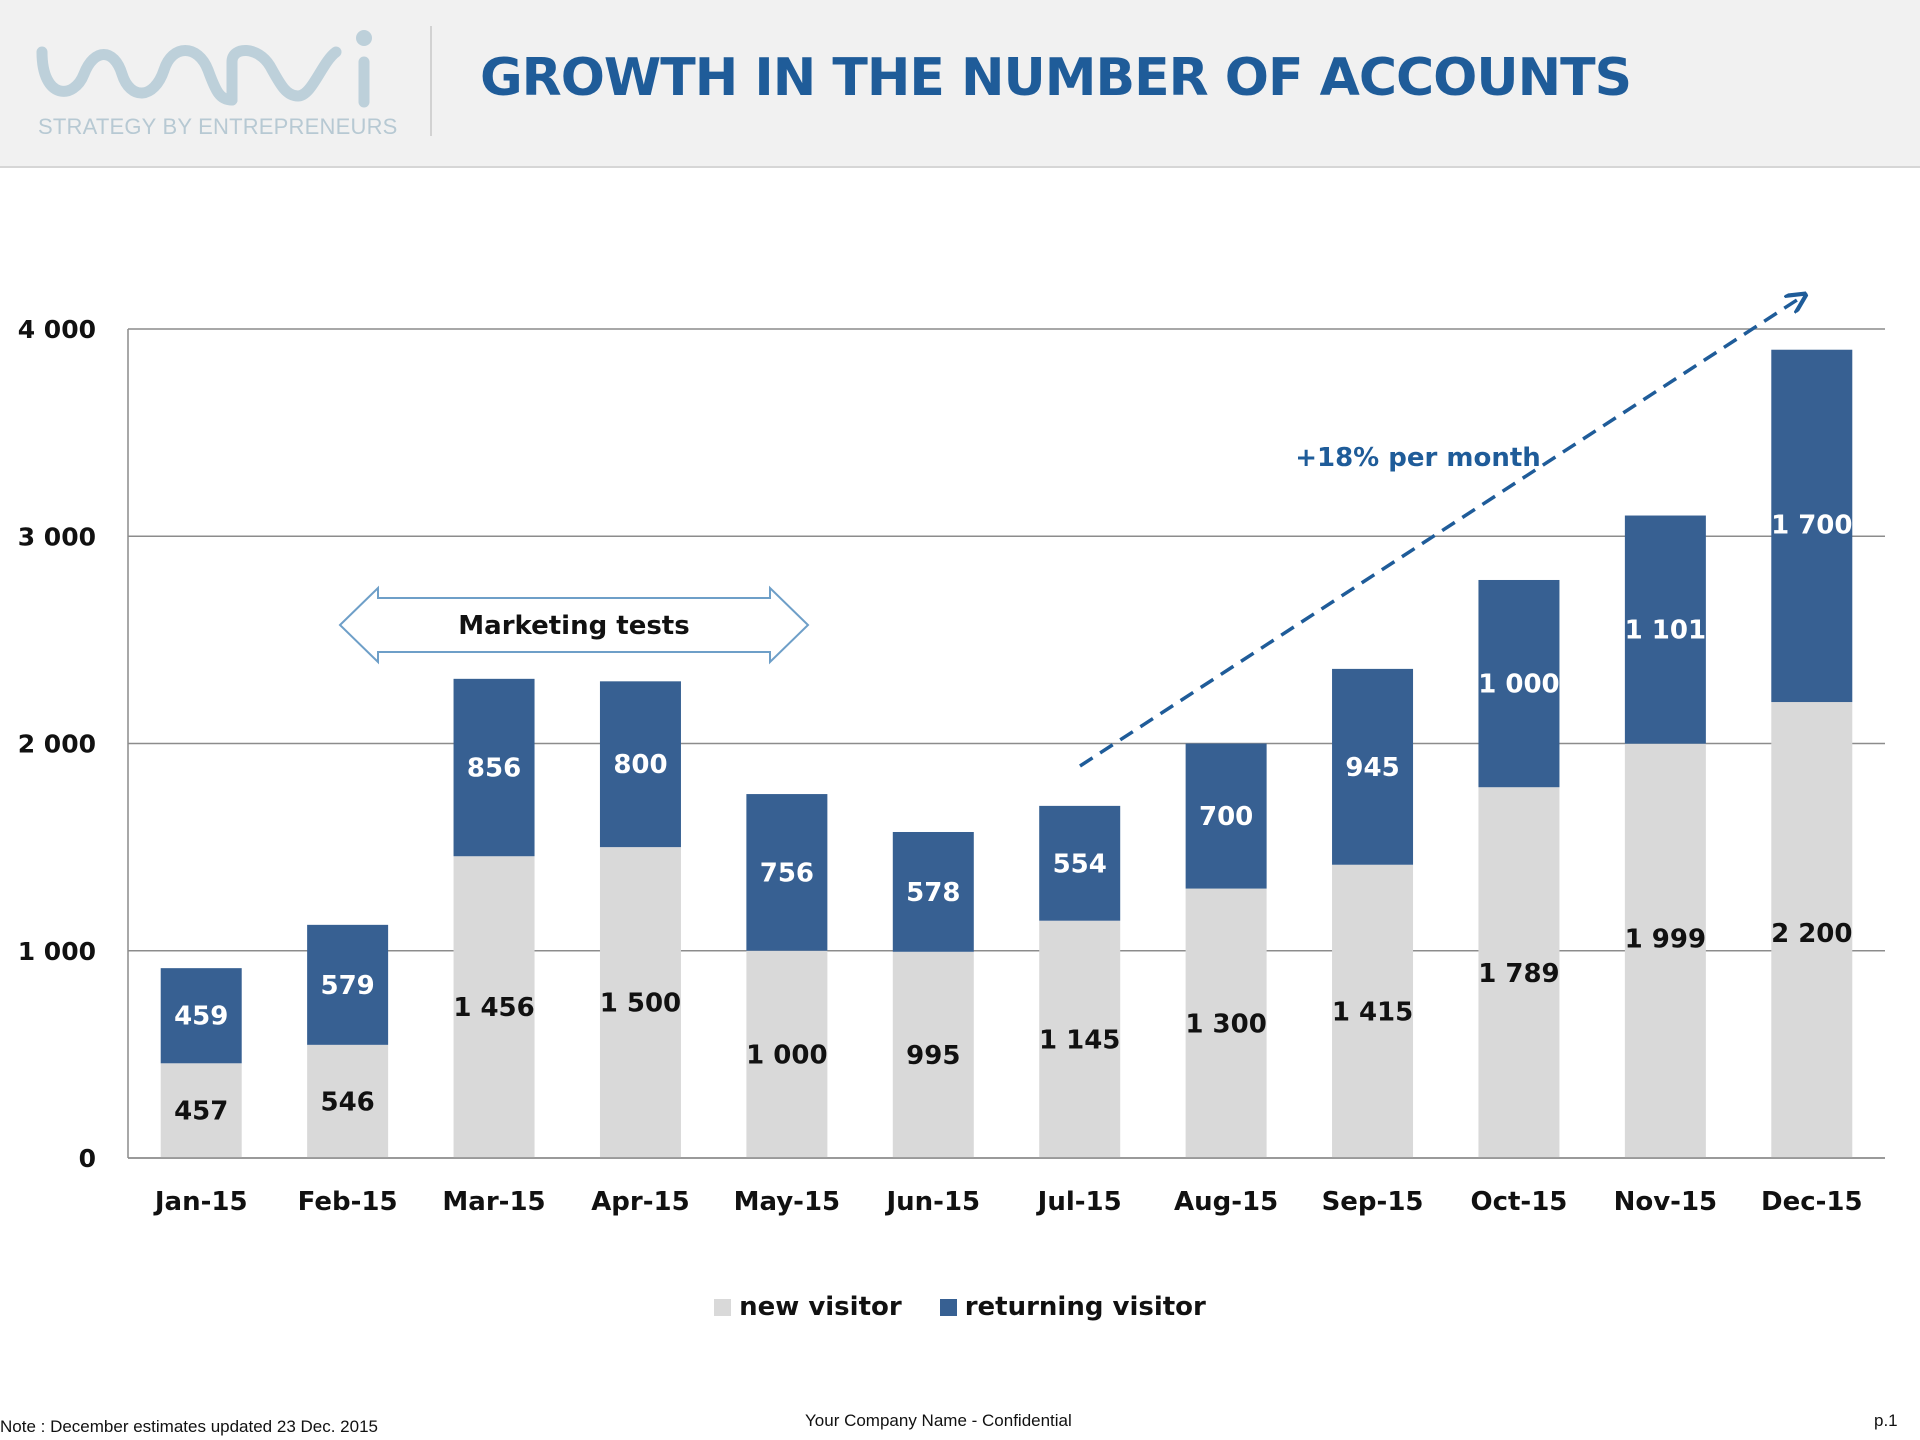  Describe the element at coordinates (1811, 934) in the screenshot. I see `data-label-new-visitor: 2 200` at that location.